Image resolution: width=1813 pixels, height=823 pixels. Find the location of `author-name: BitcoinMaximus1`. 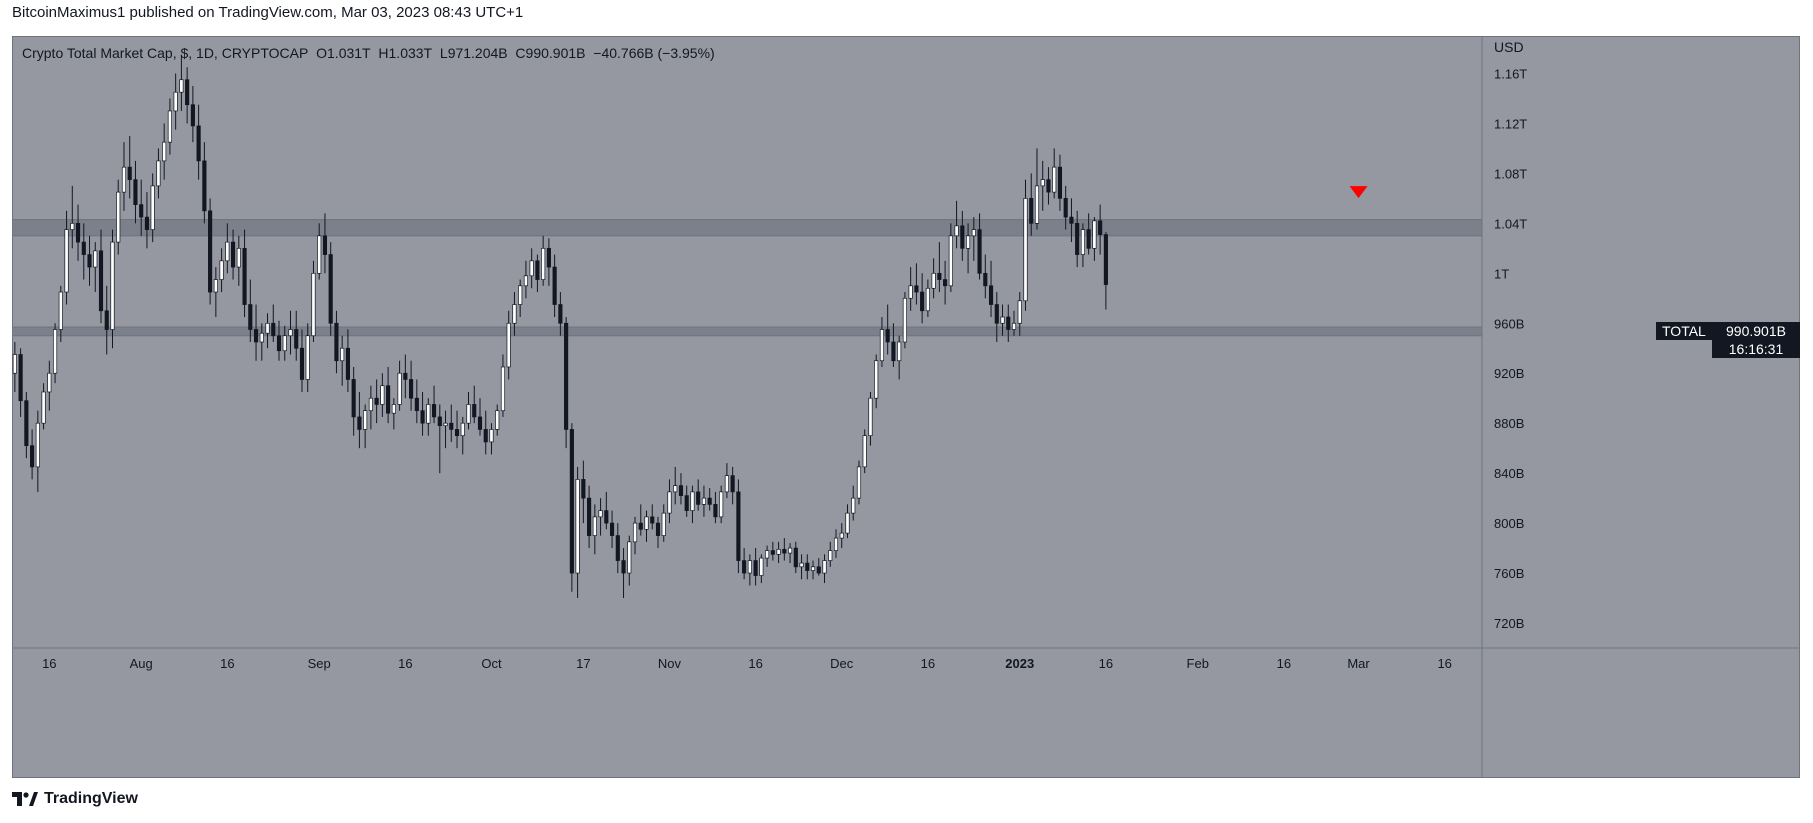

author-name: BitcoinMaximus1 is located at coordinates (69, 12).